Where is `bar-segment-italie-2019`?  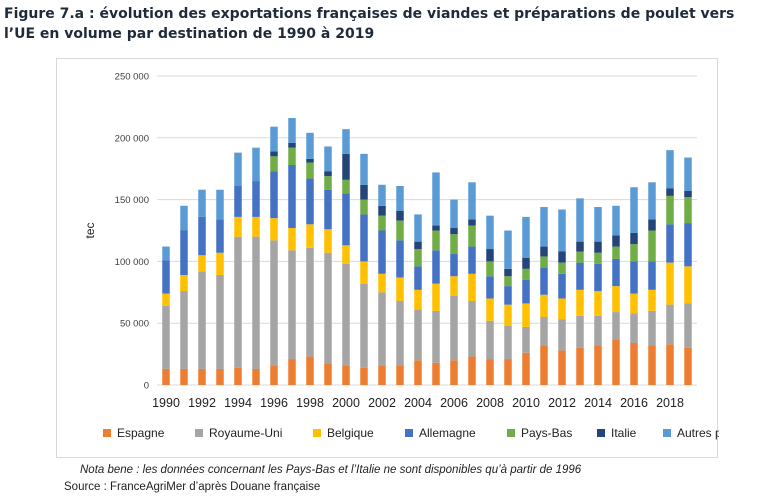 bar-segment-italie-2019 is located at coordinates (688, 194).